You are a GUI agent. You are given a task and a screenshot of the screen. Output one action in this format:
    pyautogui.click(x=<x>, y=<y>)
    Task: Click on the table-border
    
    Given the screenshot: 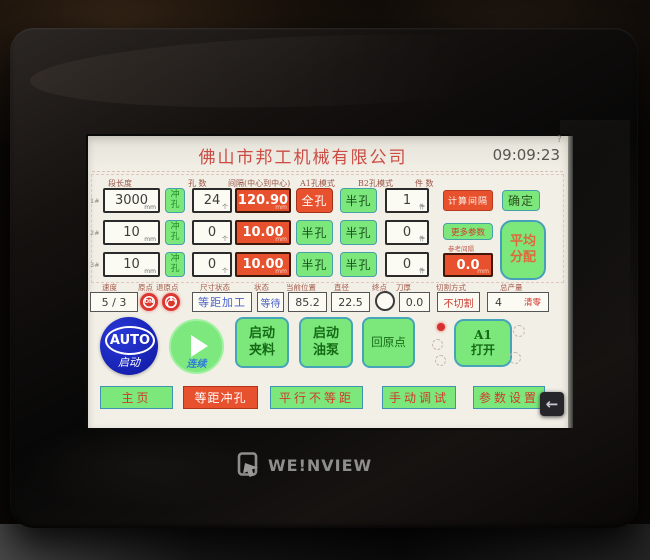 What is the action you would take?
    pyautogui.click(x=327, y=228)
    